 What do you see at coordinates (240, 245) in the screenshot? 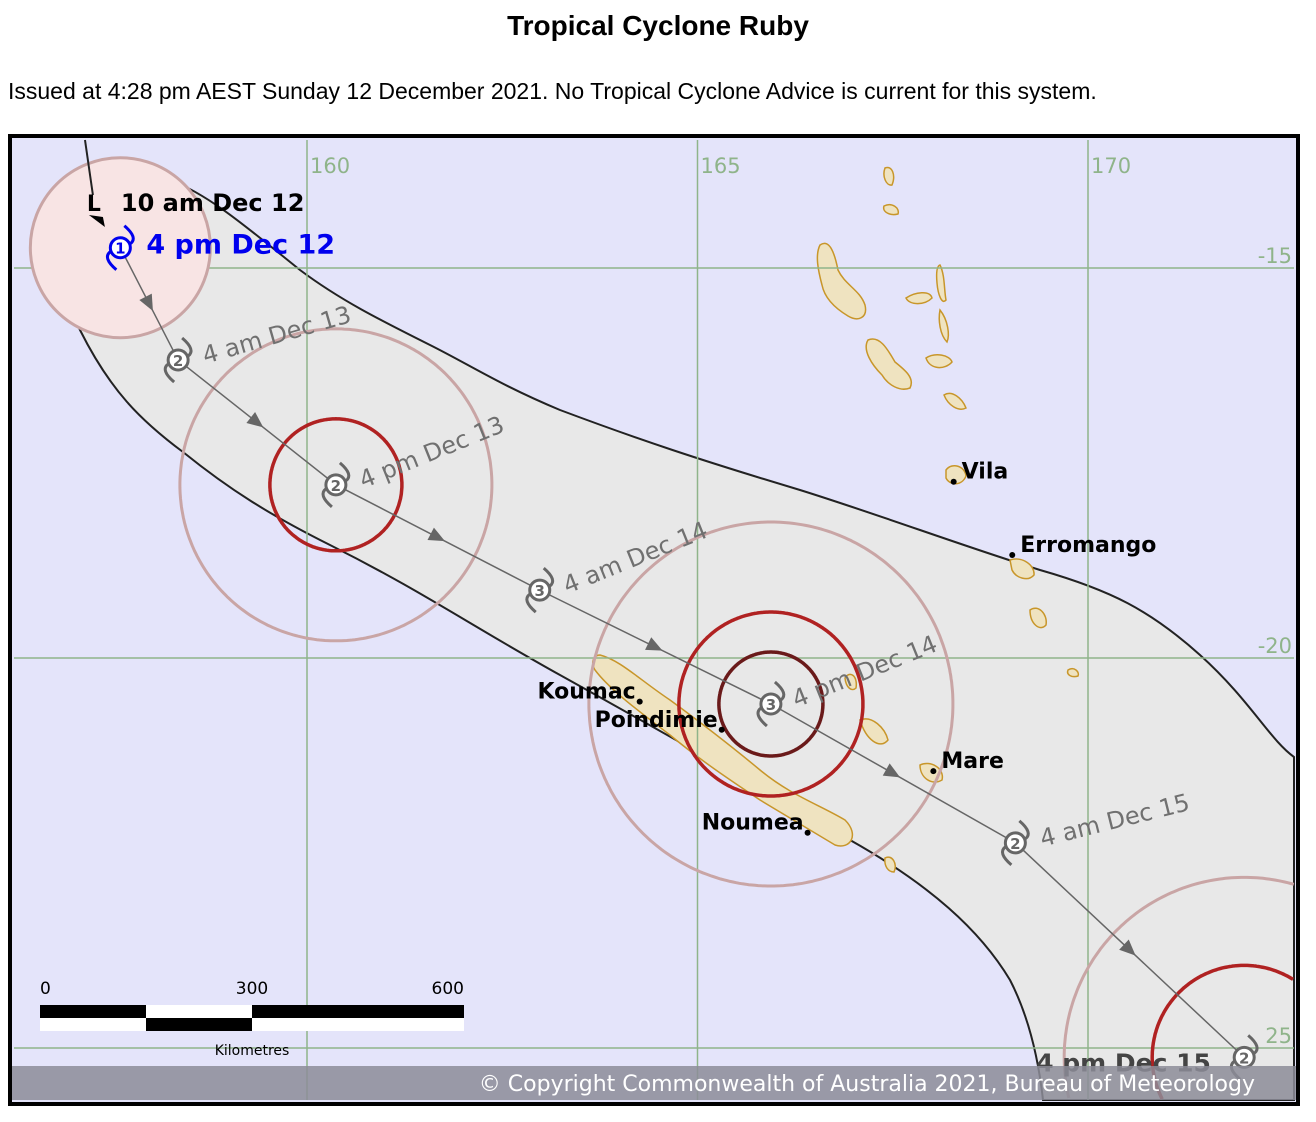
I see `forecast-time-label: 4 pm Dec 12` at bounding box center [240, 245].